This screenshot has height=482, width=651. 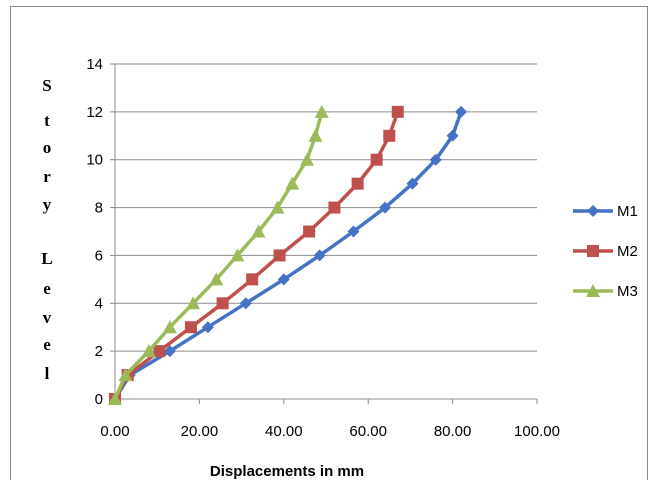 I want to click on y-tick-label-14: 14, so click(x=94, y=64).